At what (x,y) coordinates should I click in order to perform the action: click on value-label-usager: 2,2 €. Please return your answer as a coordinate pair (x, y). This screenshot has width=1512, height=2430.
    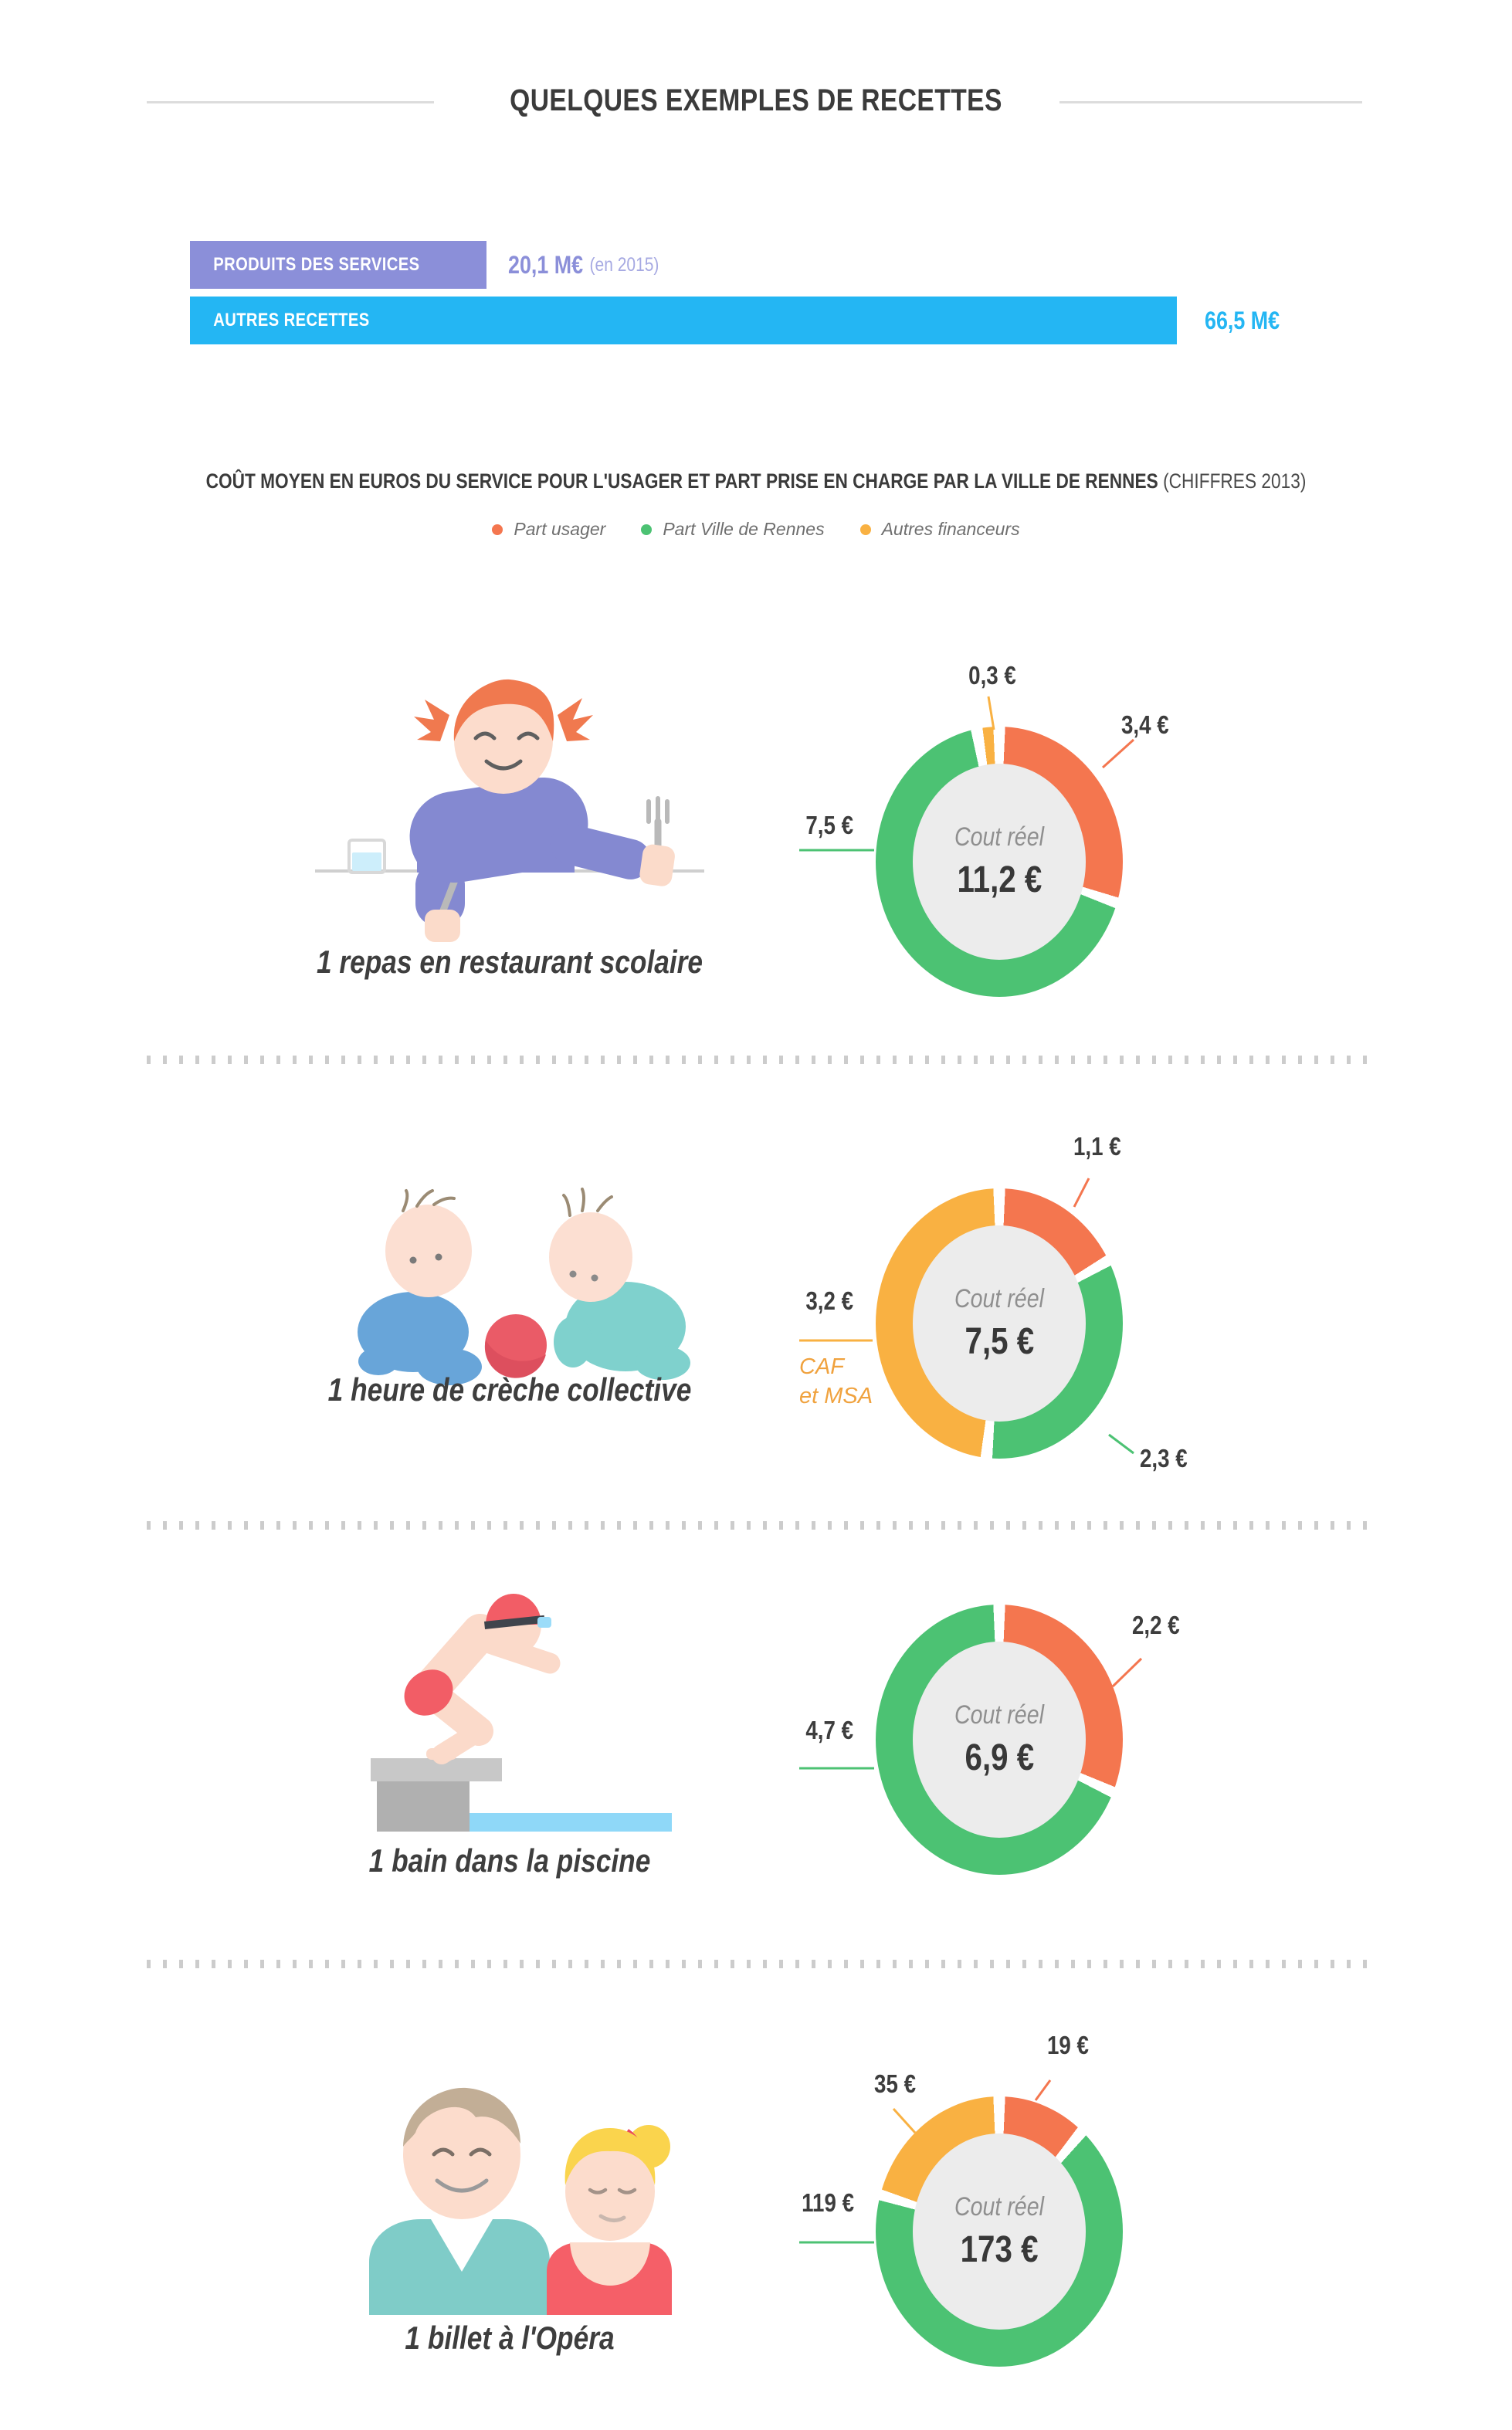
    Looking at the image, I should click on (1156, 1625).